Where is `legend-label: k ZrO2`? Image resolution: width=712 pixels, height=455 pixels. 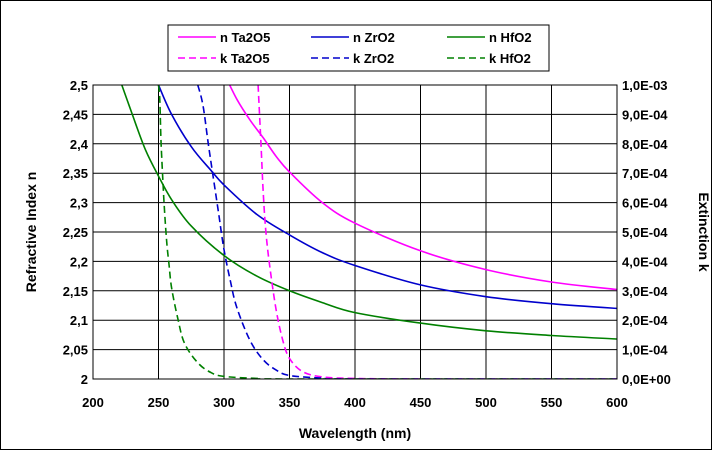
legend-label: k ZrO2 is located at coordinates (373, 58).